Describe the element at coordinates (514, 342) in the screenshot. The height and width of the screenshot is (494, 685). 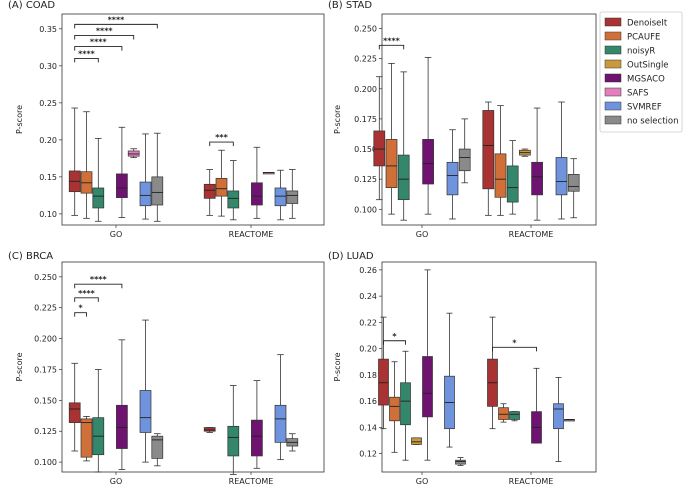
I see `significance-label: *` at that location.